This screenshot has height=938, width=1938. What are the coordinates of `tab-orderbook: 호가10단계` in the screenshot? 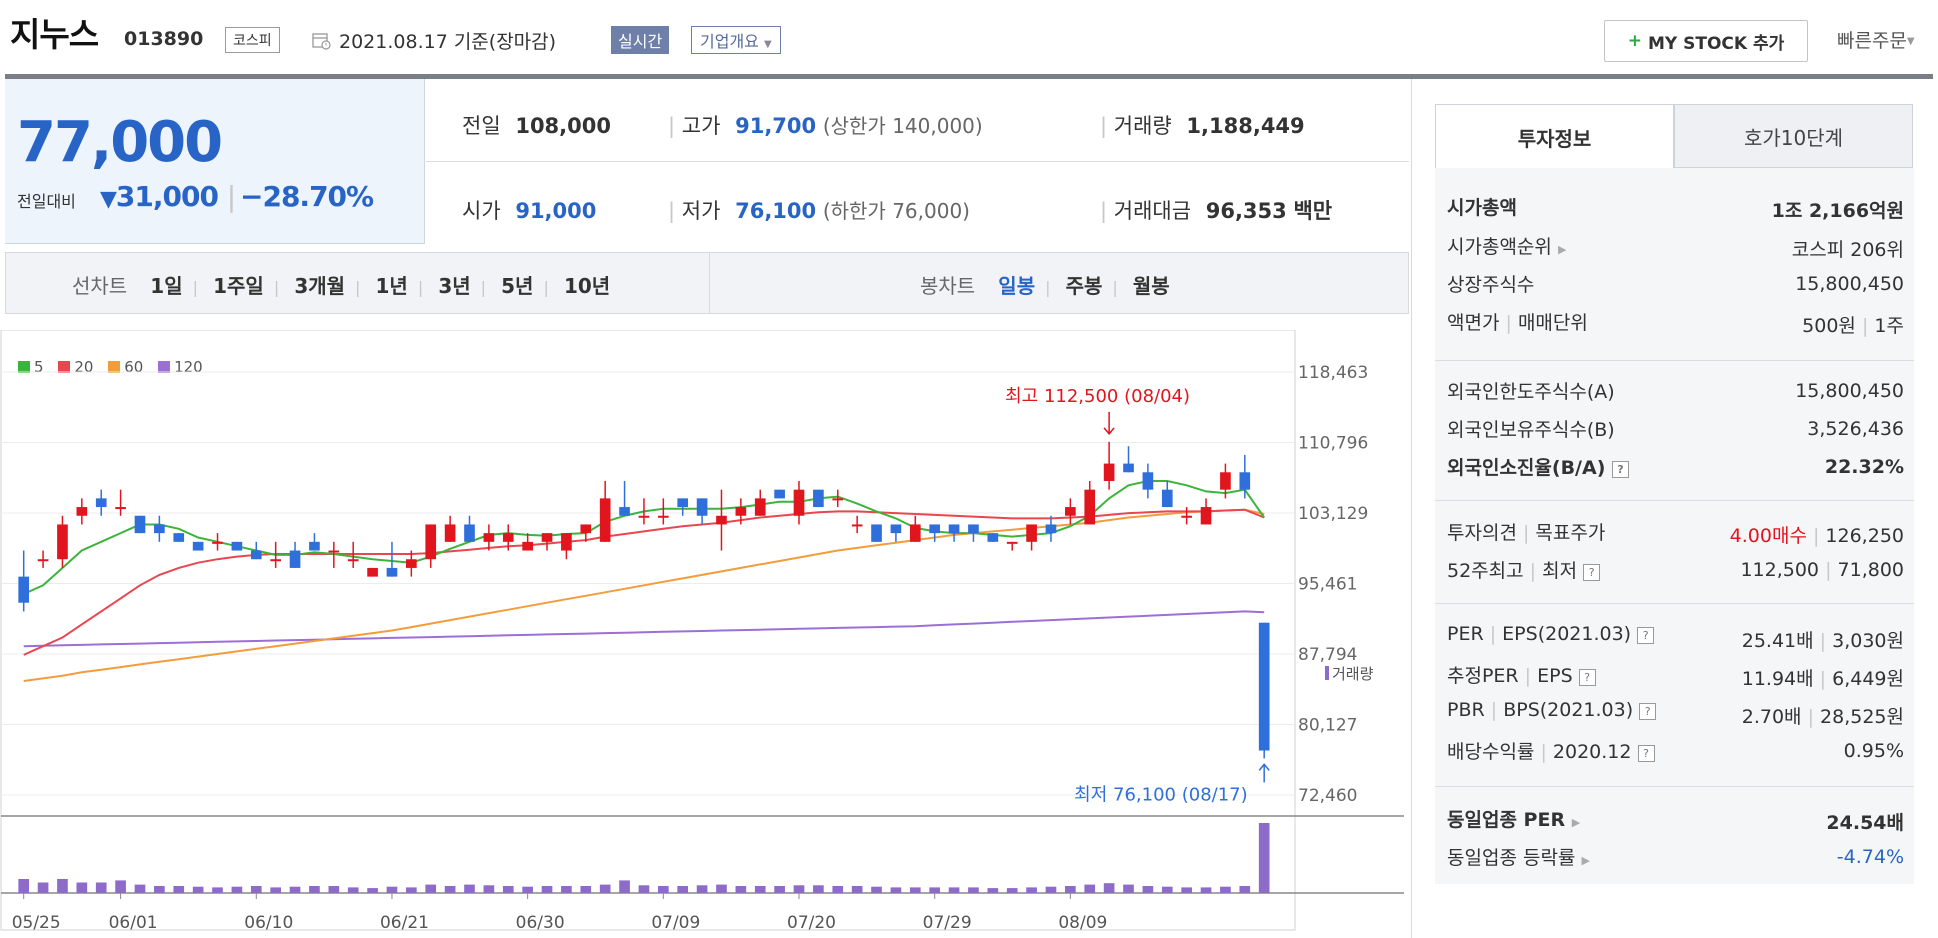 It's located at (1793, 136).